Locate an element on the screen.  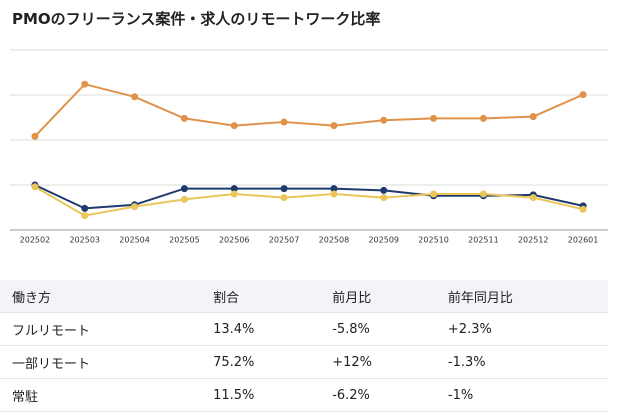
table-cell: フルリモート is located at coordinates (101, 329).